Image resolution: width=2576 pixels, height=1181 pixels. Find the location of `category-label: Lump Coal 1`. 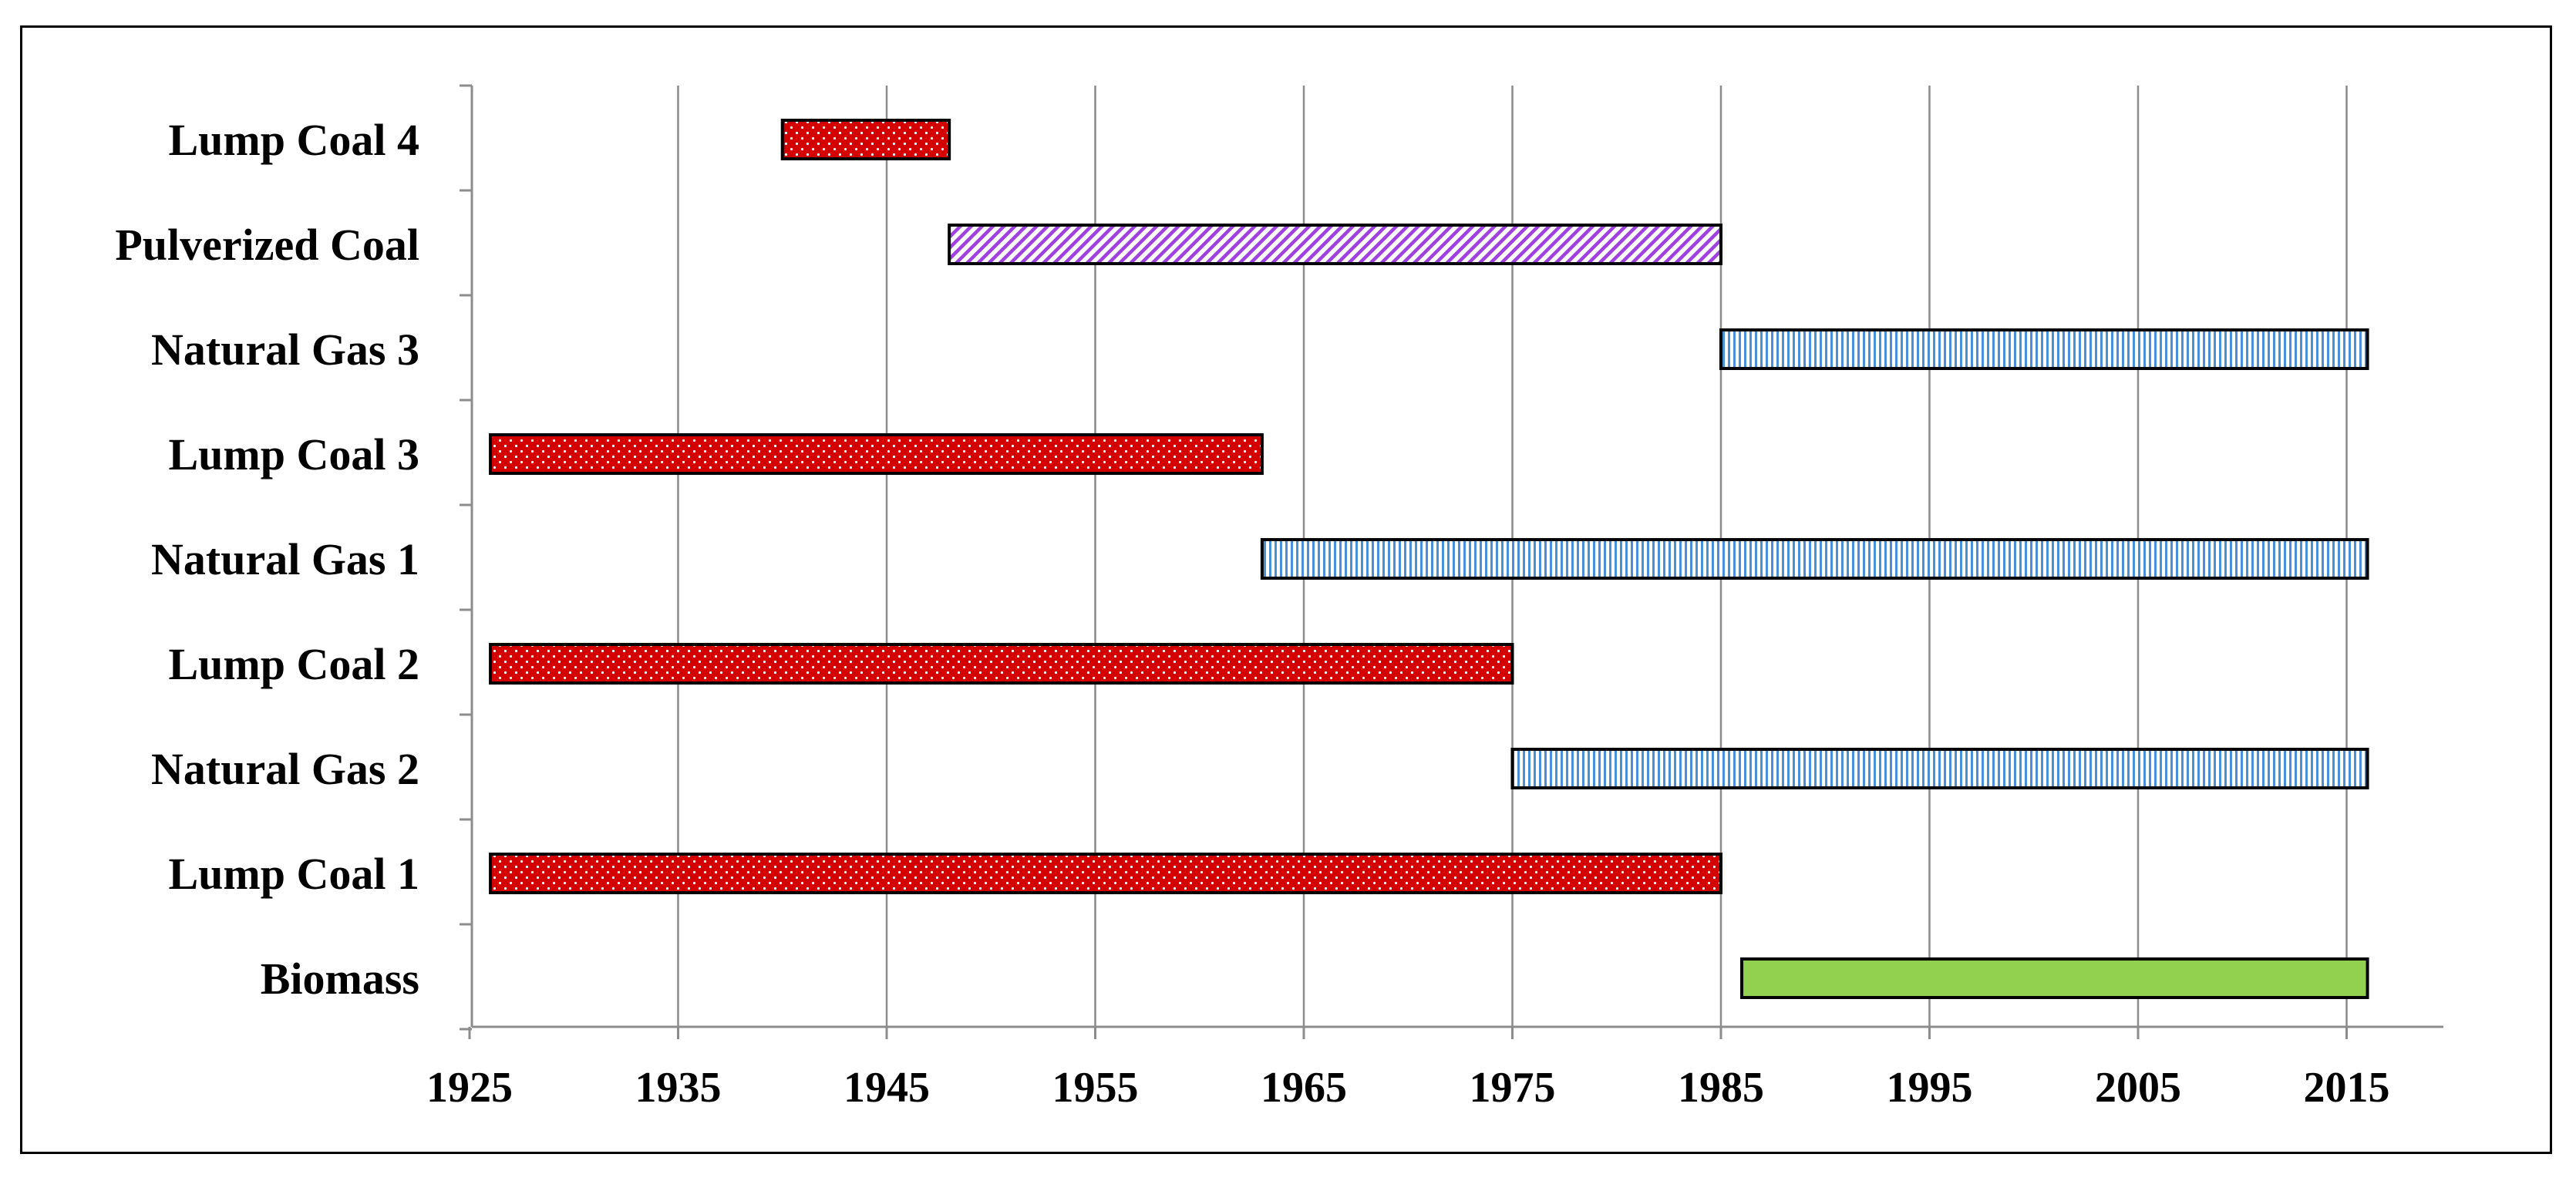

category-label: Lump Coal 1 is located at coordinates (293, 874).